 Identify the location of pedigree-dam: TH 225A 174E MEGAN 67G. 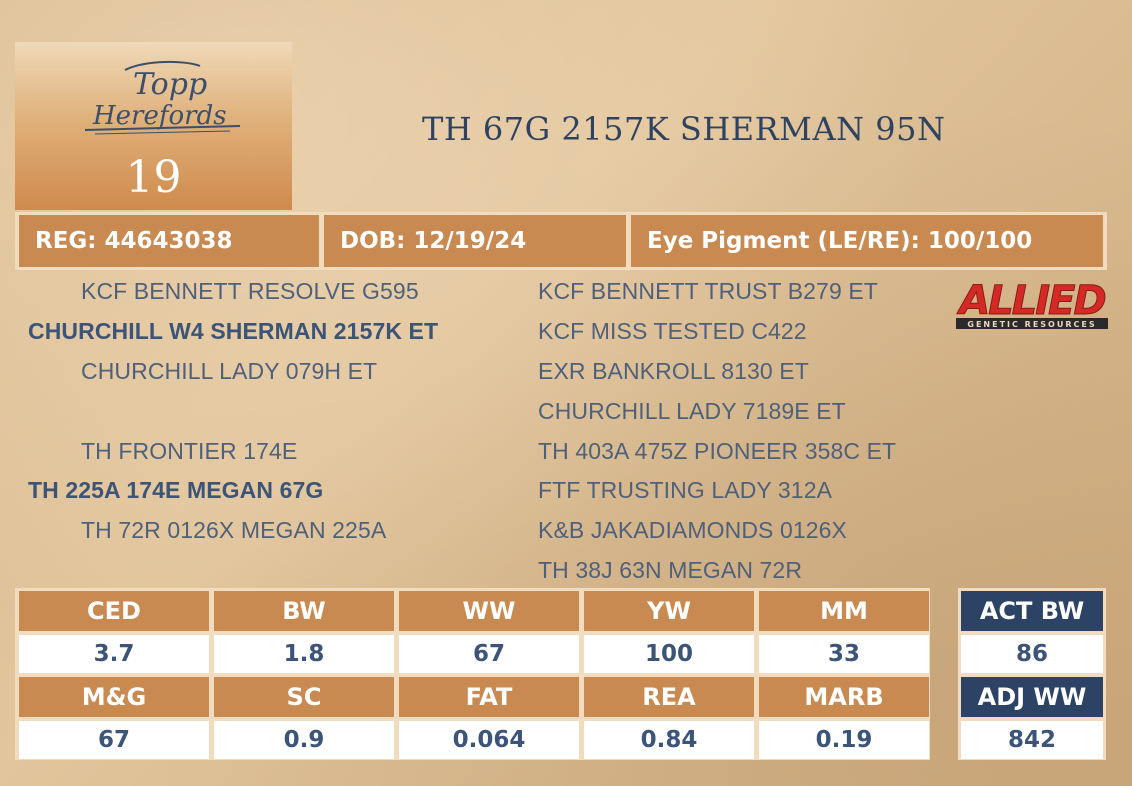
(176, 490).